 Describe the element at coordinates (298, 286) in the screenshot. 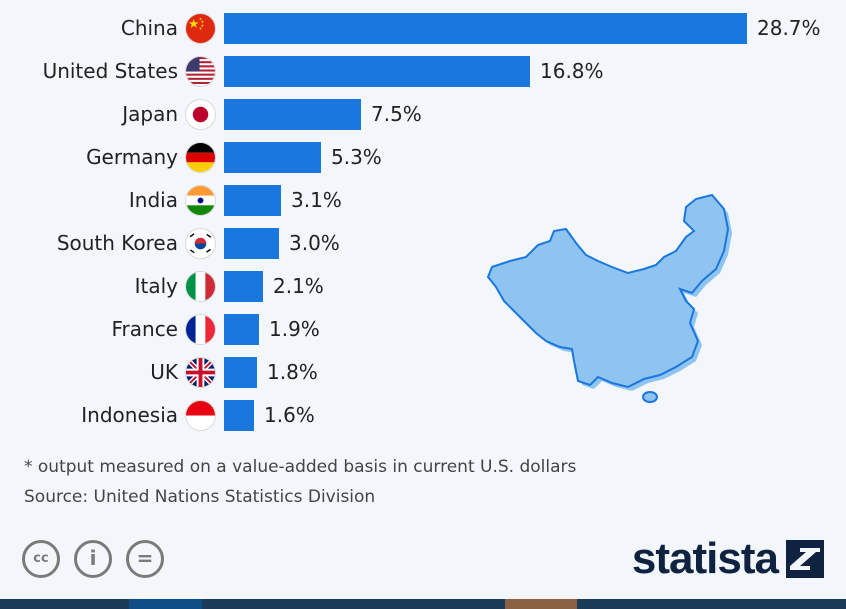

I see `value-label: 2.1%` at that location.